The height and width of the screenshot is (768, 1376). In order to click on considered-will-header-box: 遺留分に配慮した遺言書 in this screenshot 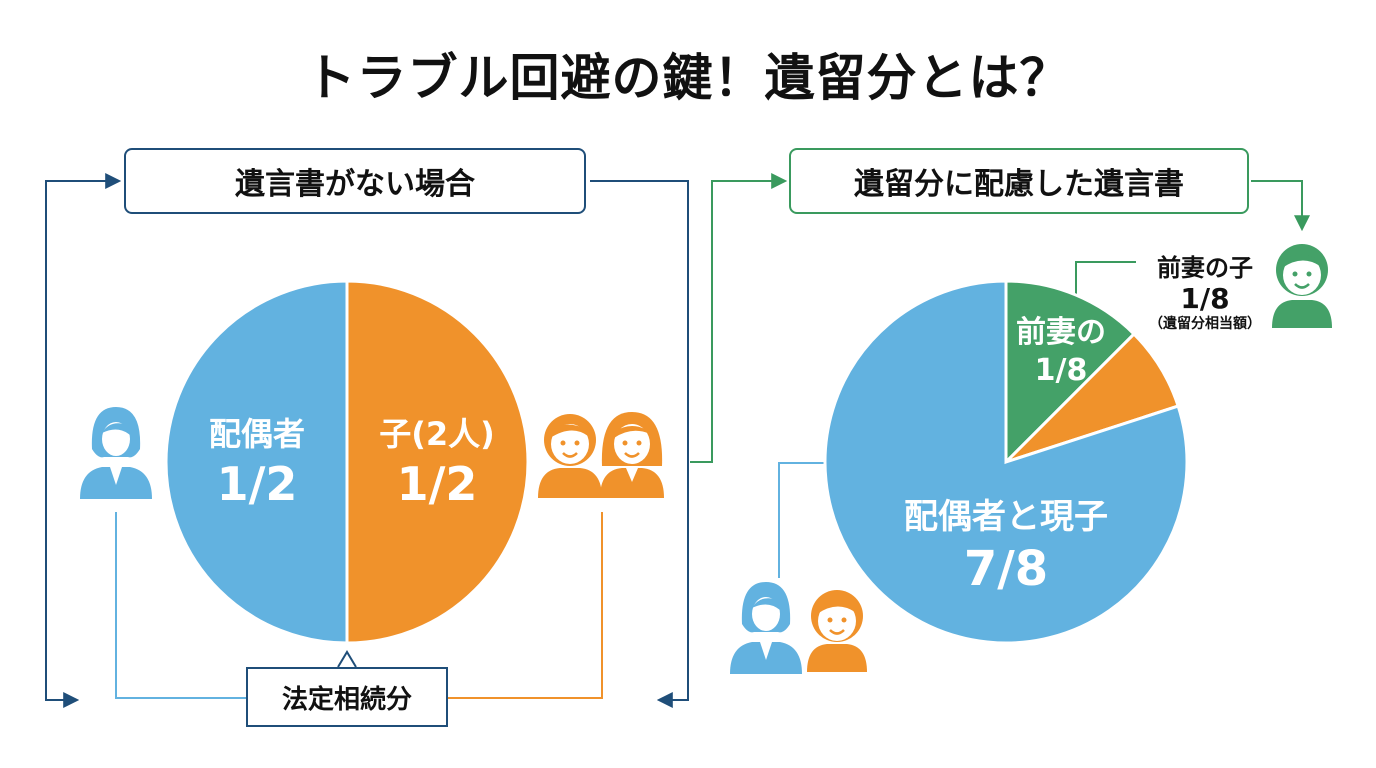, I will do `click(1019, 181)`.